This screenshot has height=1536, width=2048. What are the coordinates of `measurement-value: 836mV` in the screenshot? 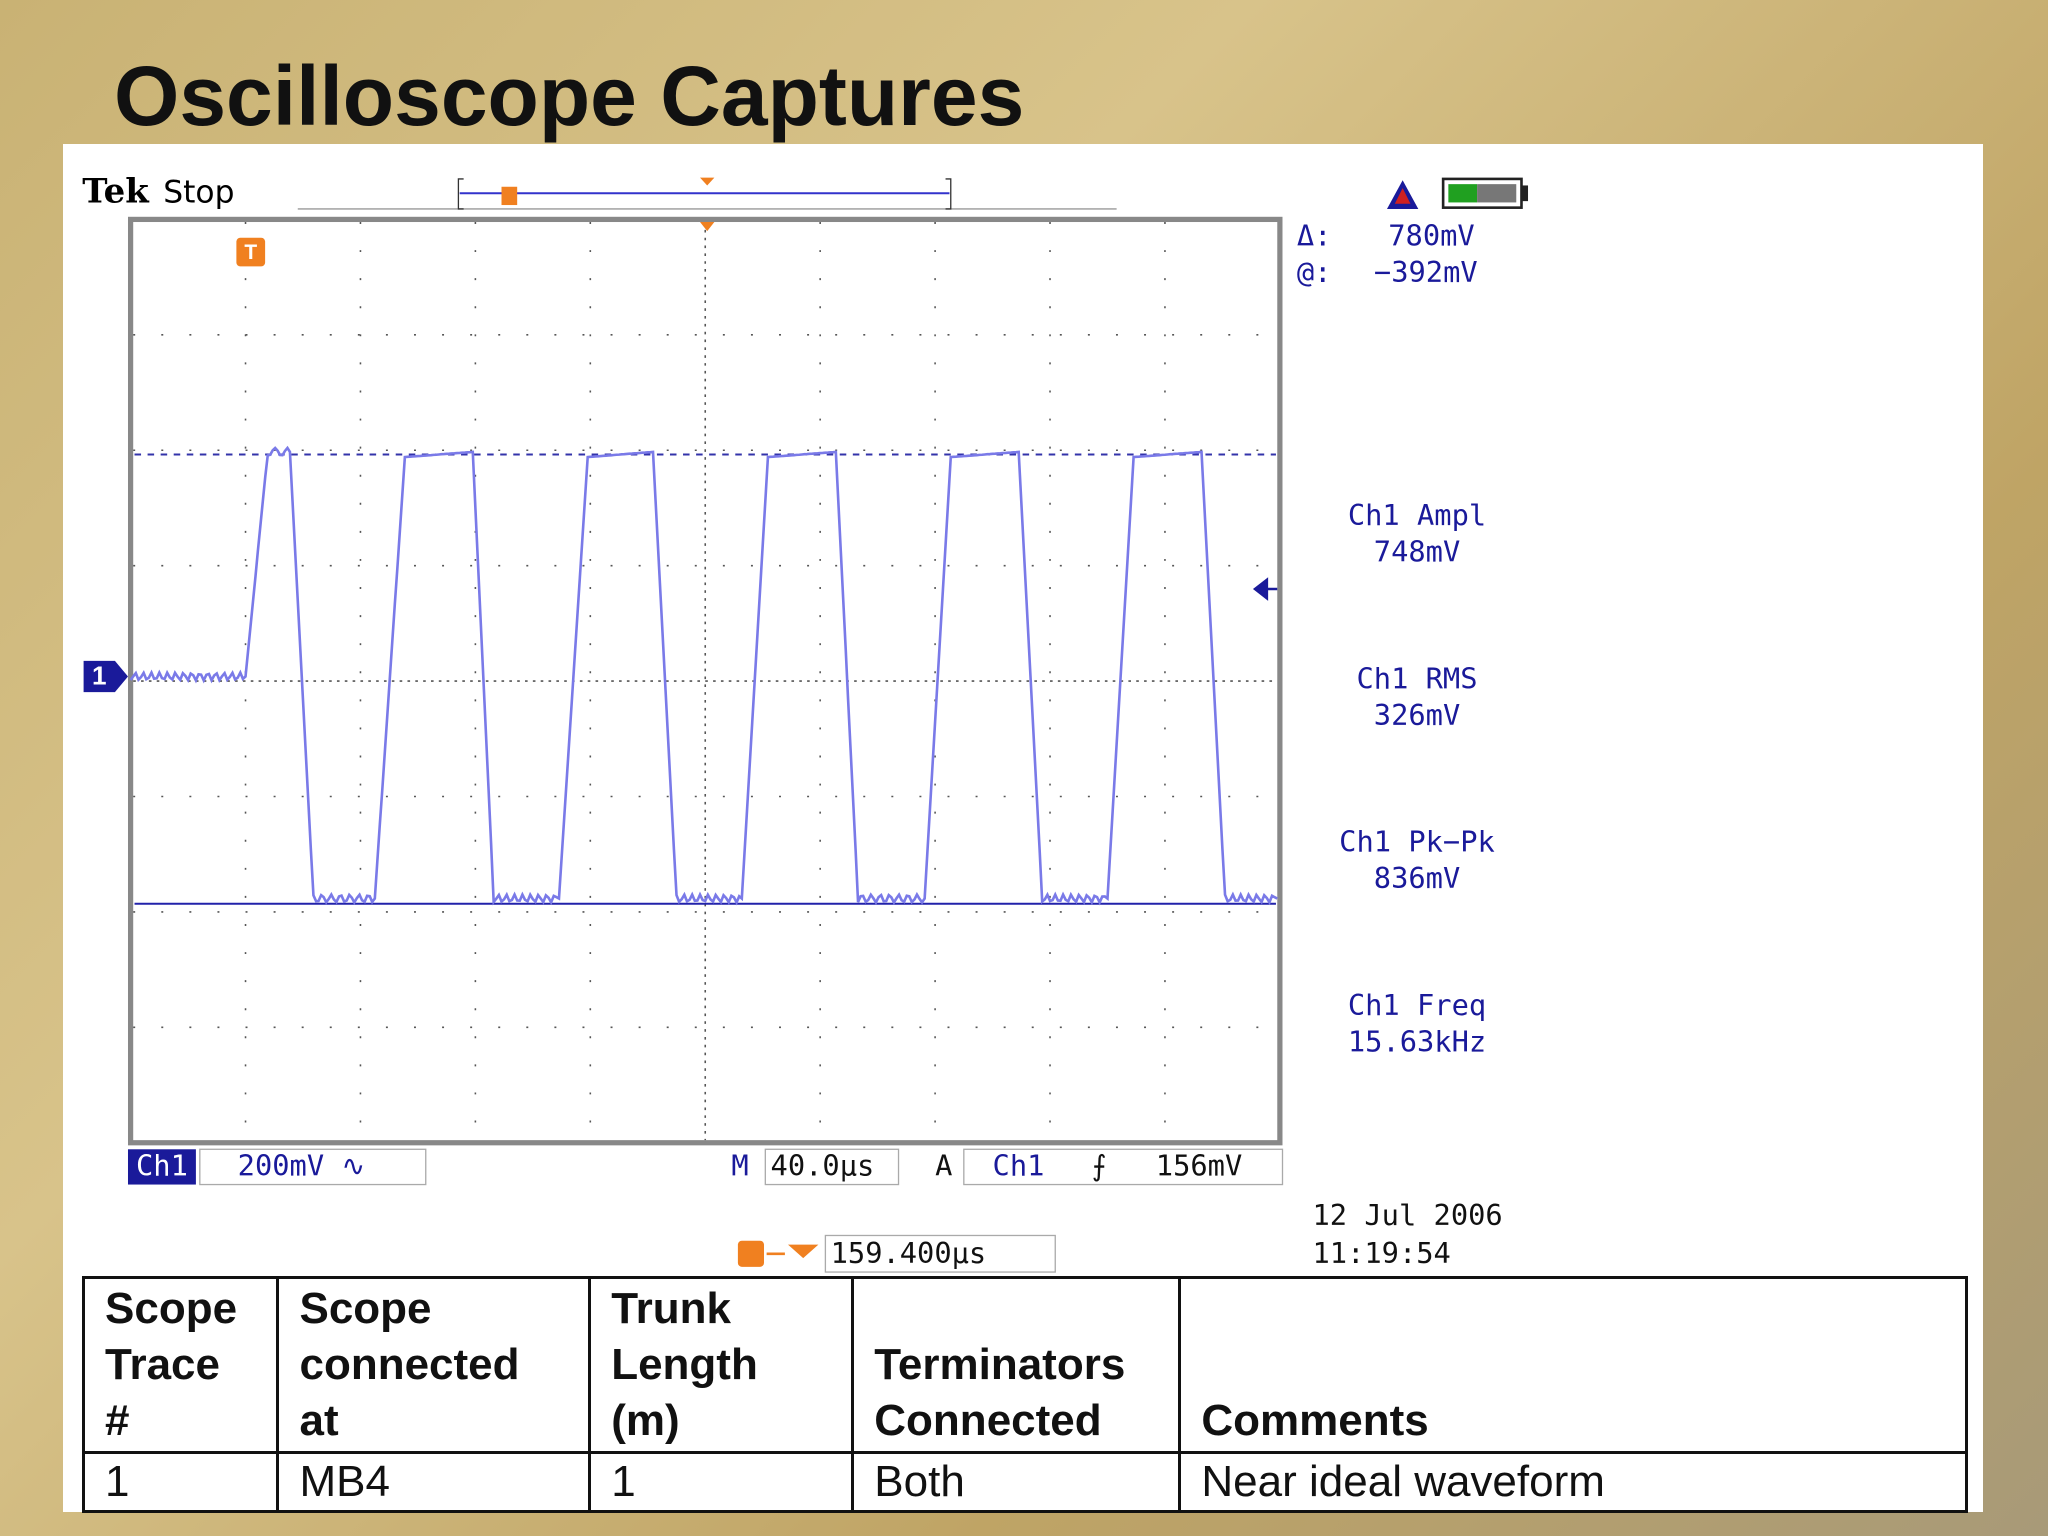 It's located at (1417, 878).